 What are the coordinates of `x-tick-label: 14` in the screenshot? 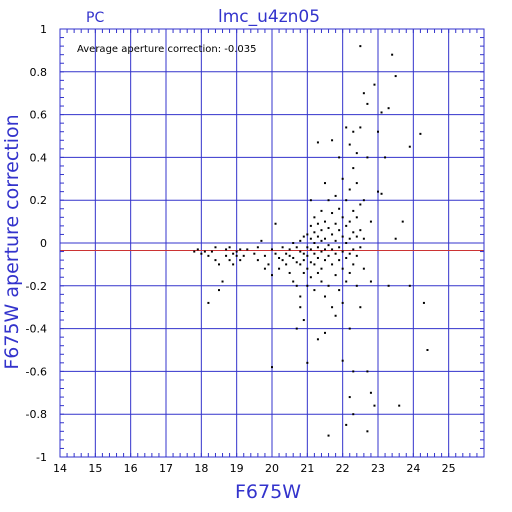 It's located at (60, 468).